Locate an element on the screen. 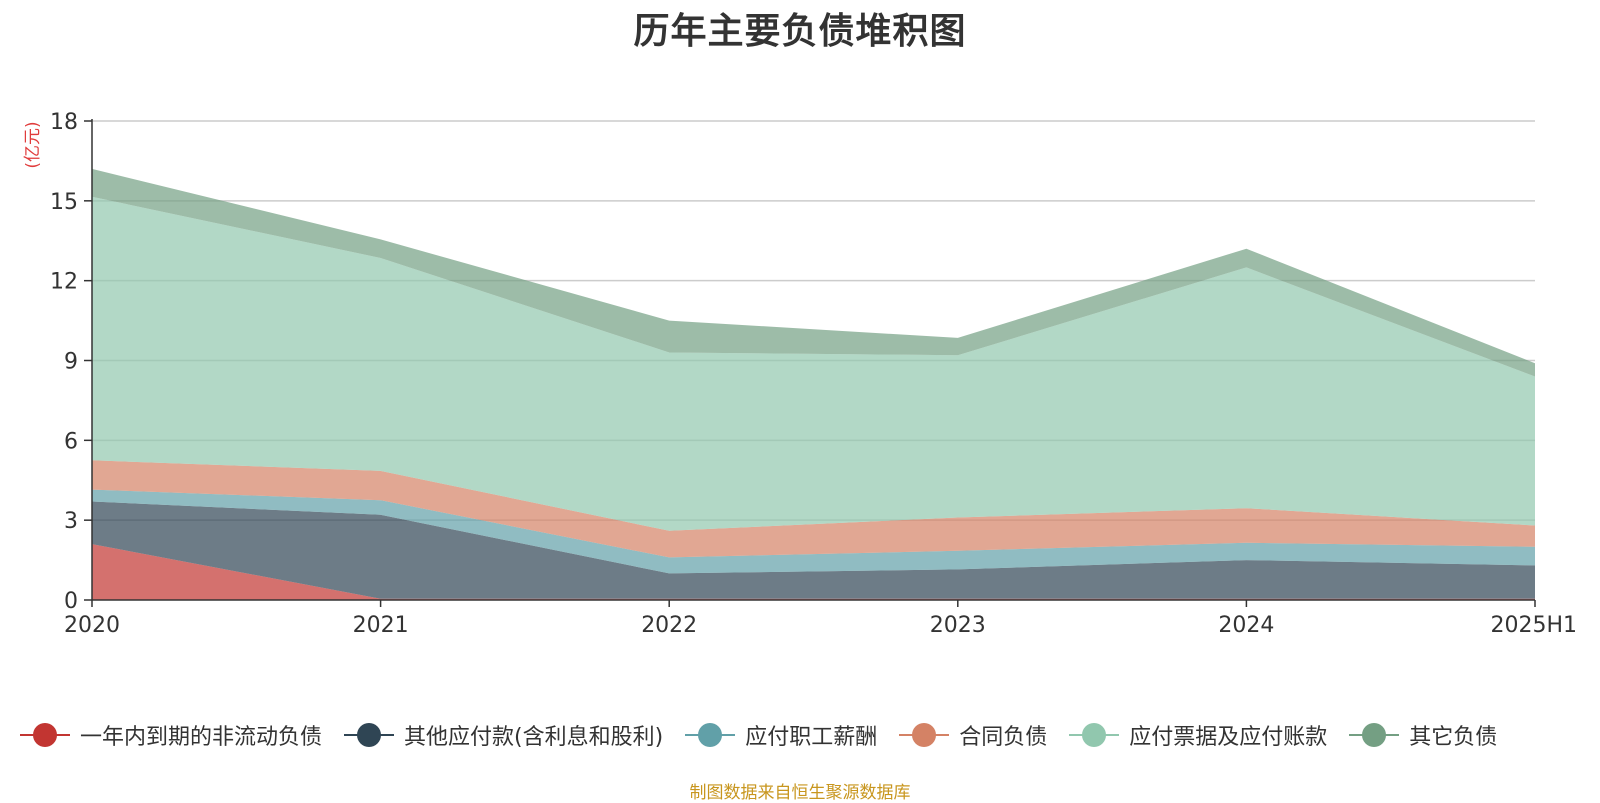 Image resolution: width=1600 pixels, height=803 pixels. y-tick-label: 9 is located at coordinates (71, 362).